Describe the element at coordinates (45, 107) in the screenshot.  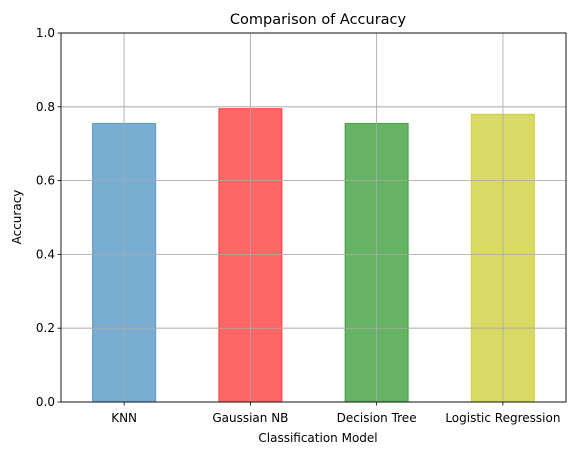
I see `y-tick-label: 0.8` at that location.